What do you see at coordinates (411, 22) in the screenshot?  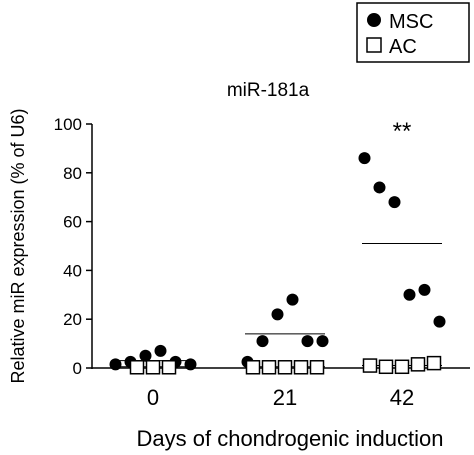 I see `legend-msc-label: MSC` at bounding box center [411, 22].